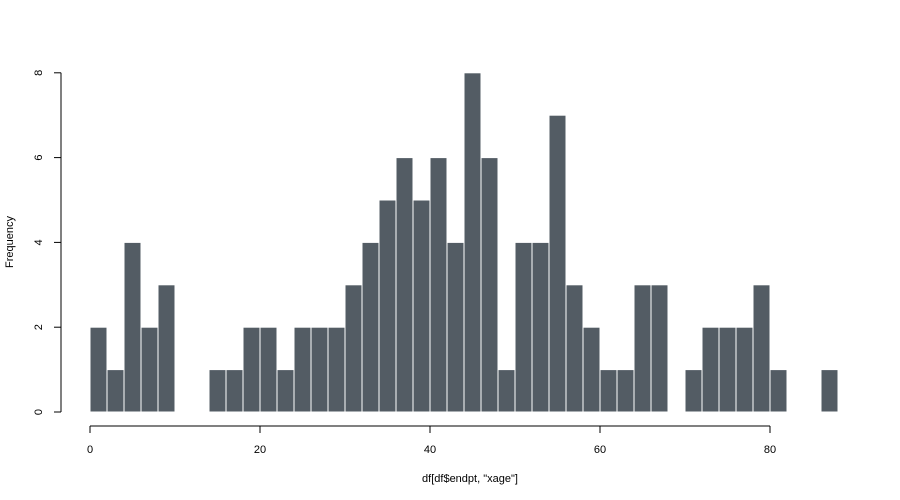 This screenshot has height=500, width=900. What do you see at coordinates (39, 73) in the screenshot?
I see `y-tick-label: 8` at bounding box center [39, 73].